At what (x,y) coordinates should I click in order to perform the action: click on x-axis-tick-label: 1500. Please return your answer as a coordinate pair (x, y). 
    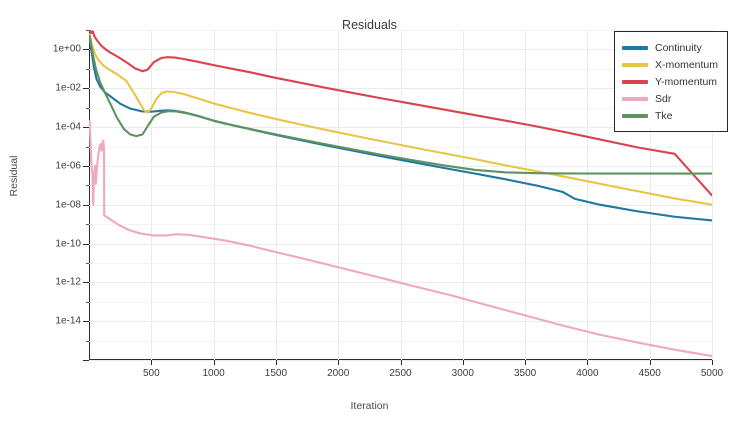
    Looking at the image, I should click on (276, 373).